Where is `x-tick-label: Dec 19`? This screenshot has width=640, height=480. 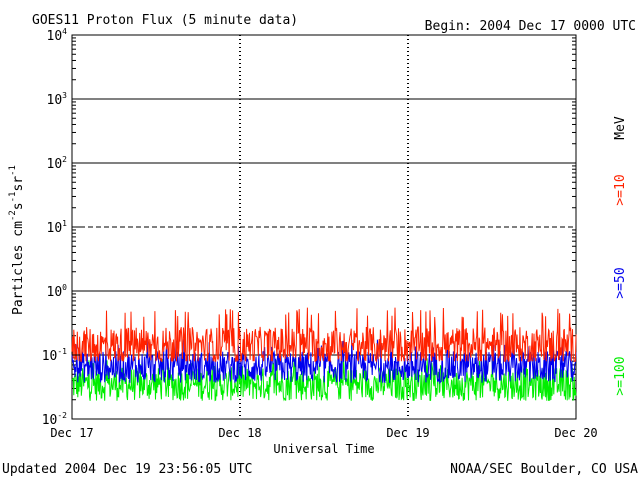 x-tick-label: Dec 19 is located at coordinates (407, 433).